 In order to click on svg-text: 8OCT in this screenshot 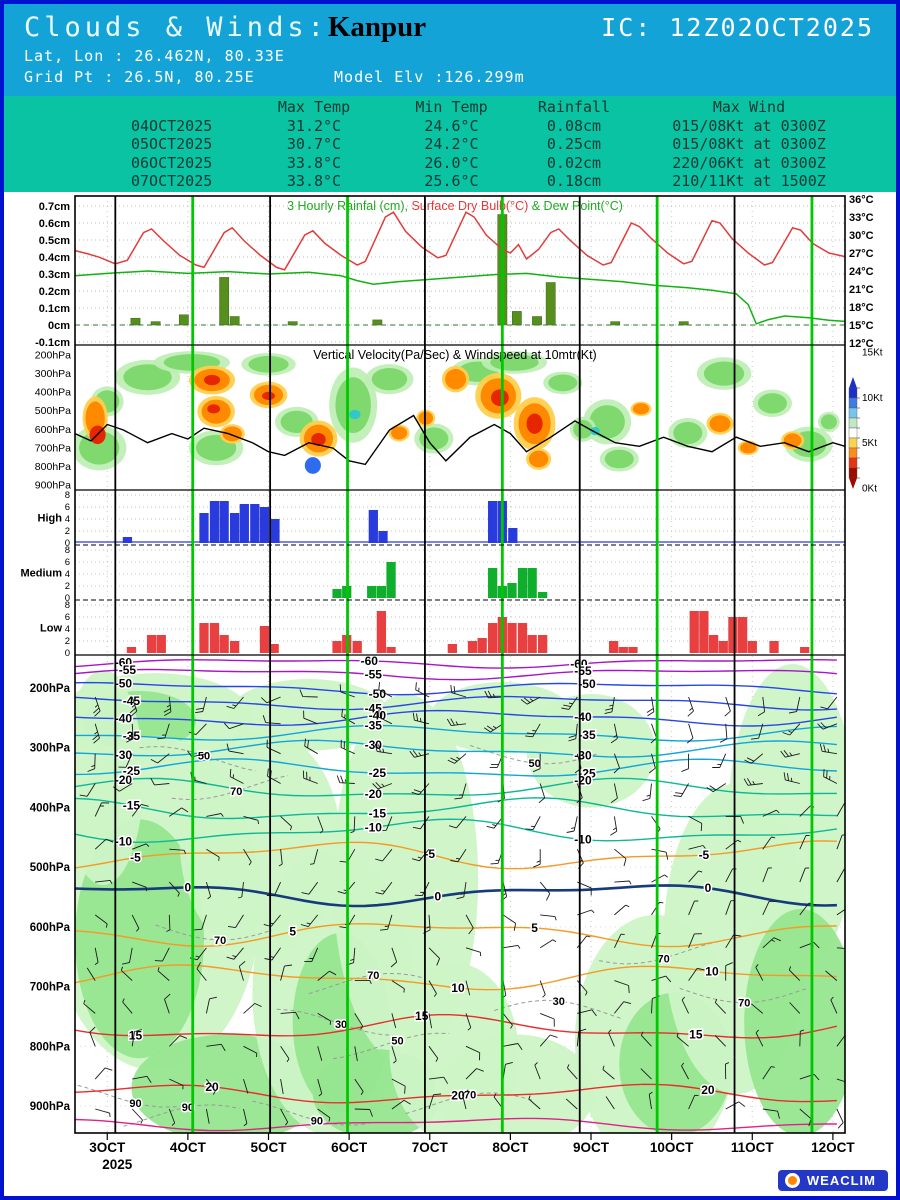, I will do `click(510, 1147)`.